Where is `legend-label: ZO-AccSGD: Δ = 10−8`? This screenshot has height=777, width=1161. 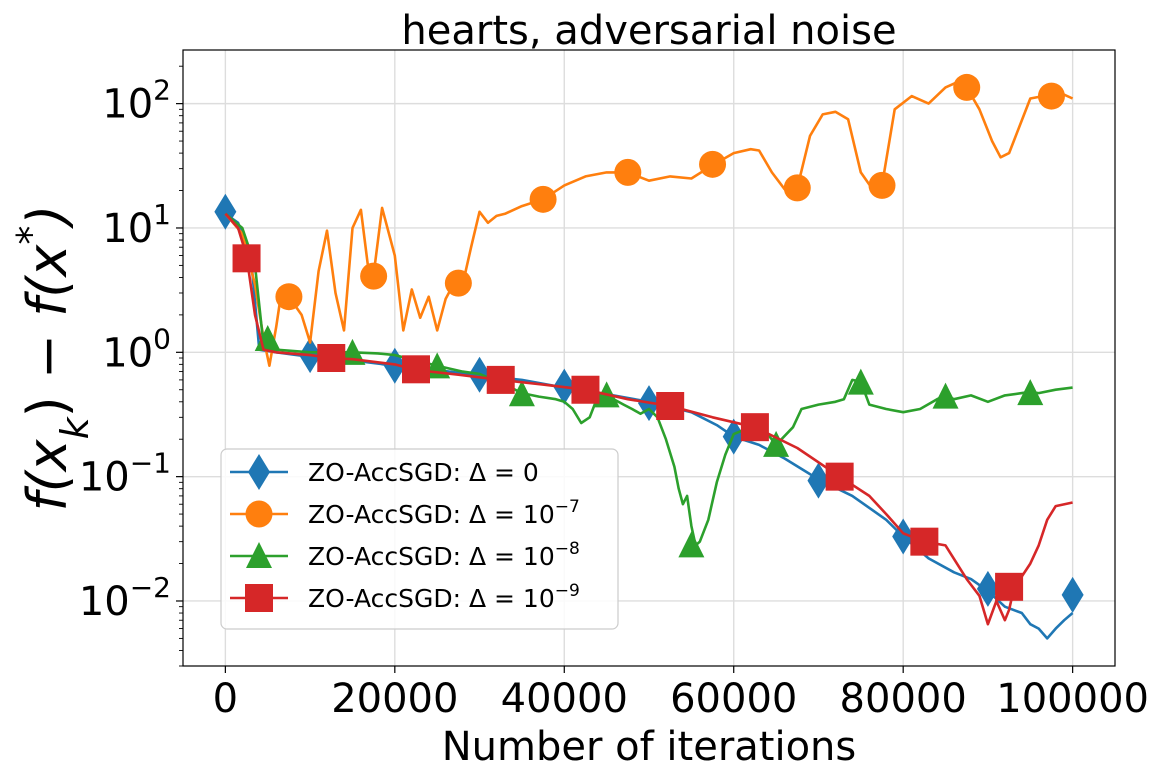
legend-label: ZO-AccSGD: Δ = 10−8 is located at coordinates (444, 555).